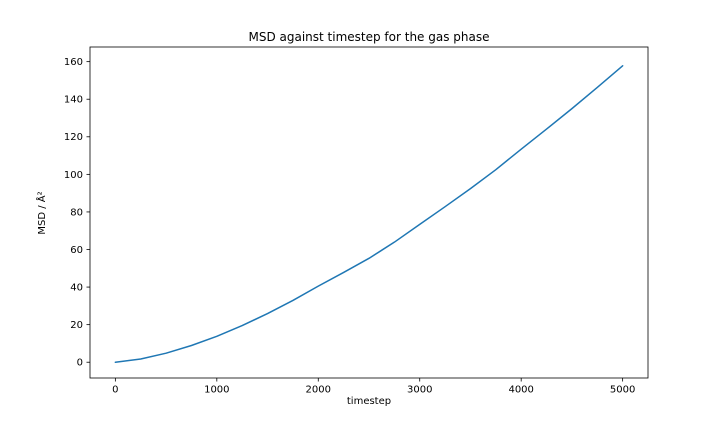 The image size is (720, 436). Describe the element at coordinates (76, 250) in the screenshot. I see `y-tick-label: 60` at that location.